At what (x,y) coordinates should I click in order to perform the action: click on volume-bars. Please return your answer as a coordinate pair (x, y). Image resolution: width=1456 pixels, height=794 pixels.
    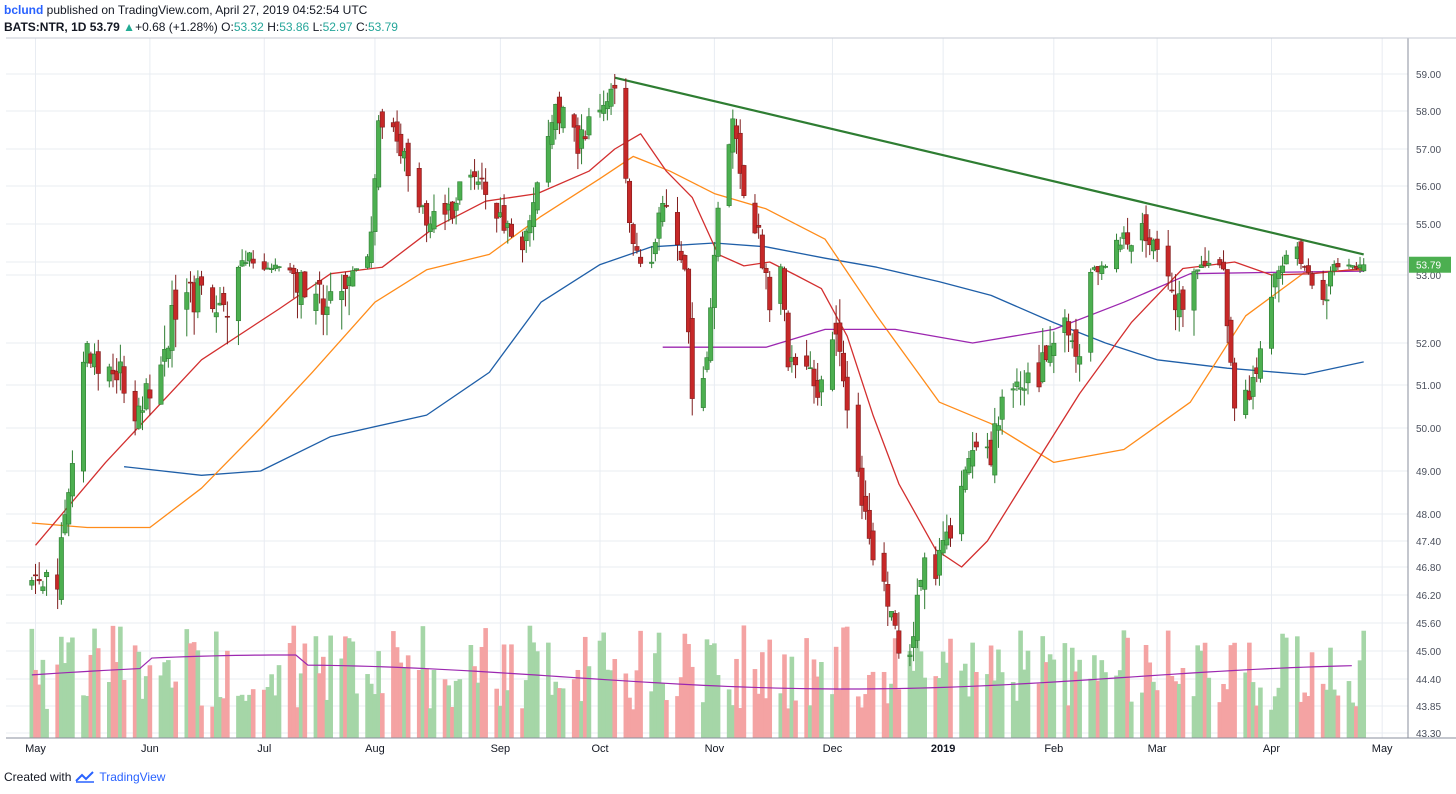
    Looking at the image, I should click on (698, 681).